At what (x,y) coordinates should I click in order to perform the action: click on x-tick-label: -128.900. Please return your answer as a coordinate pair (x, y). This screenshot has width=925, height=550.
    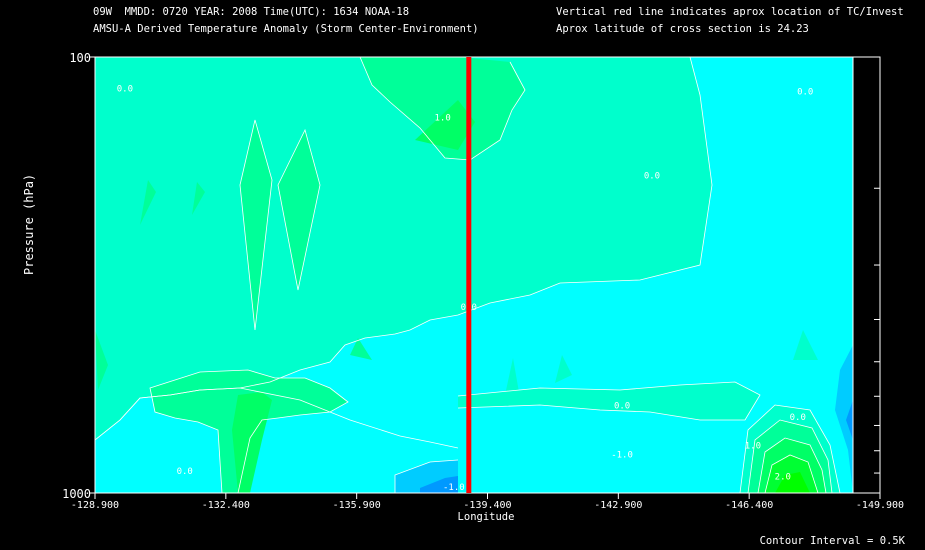
    Looking at the image, I should click on (95, 505).